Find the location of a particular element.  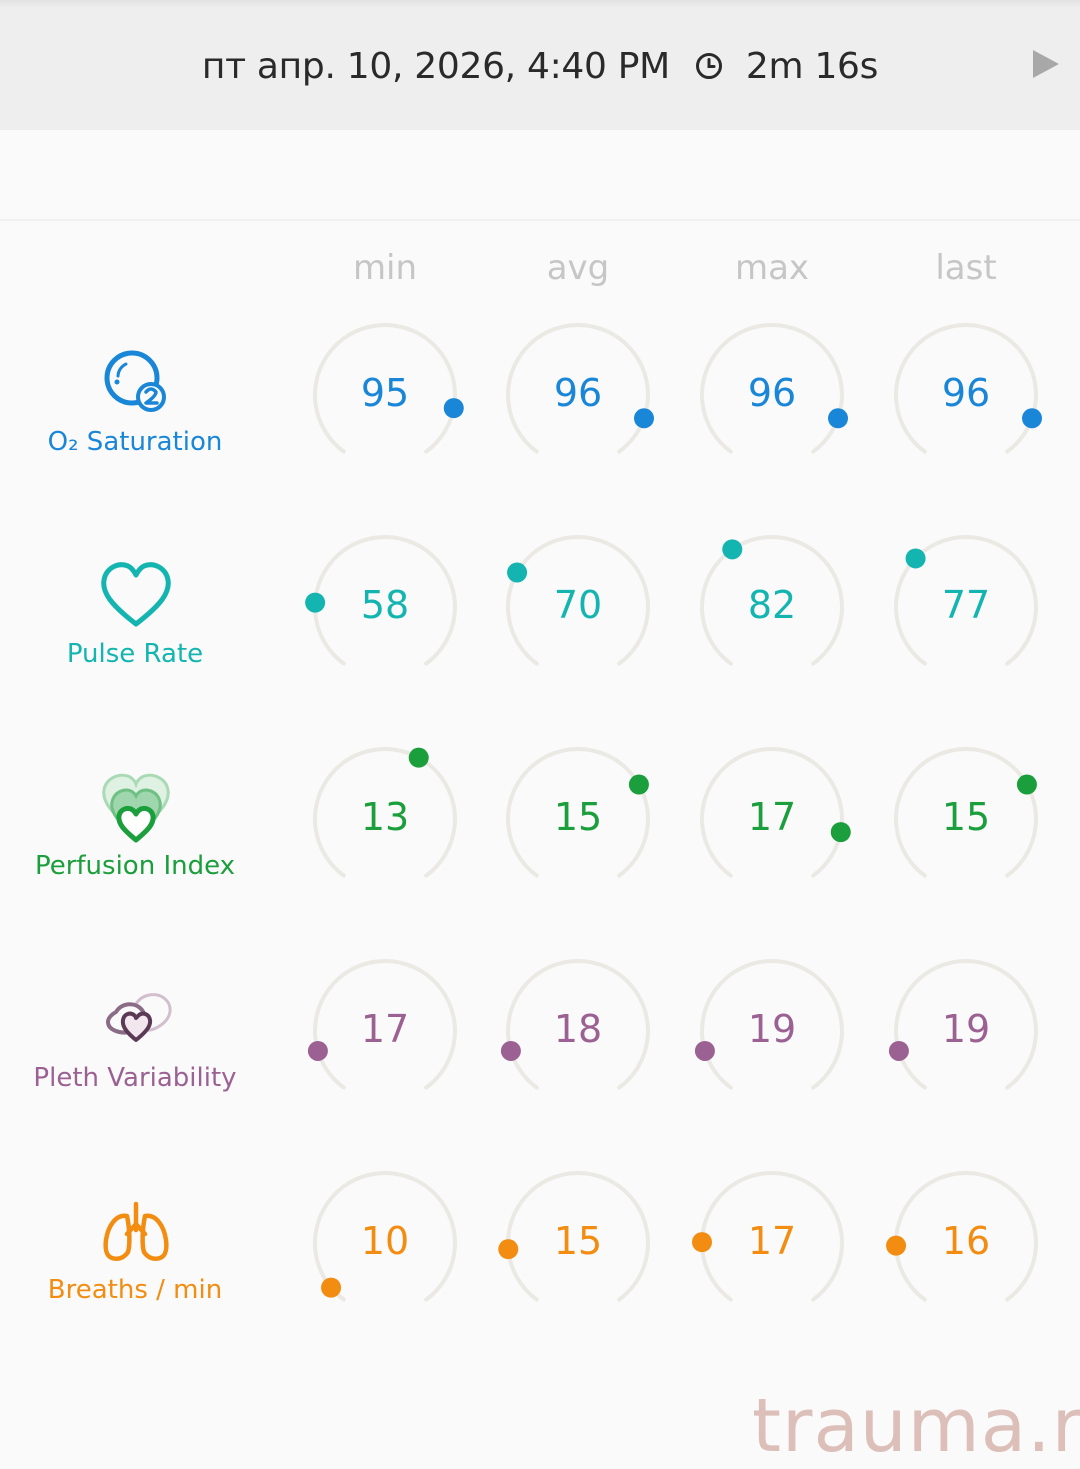

play-button is located at coordinates (1045, 64).